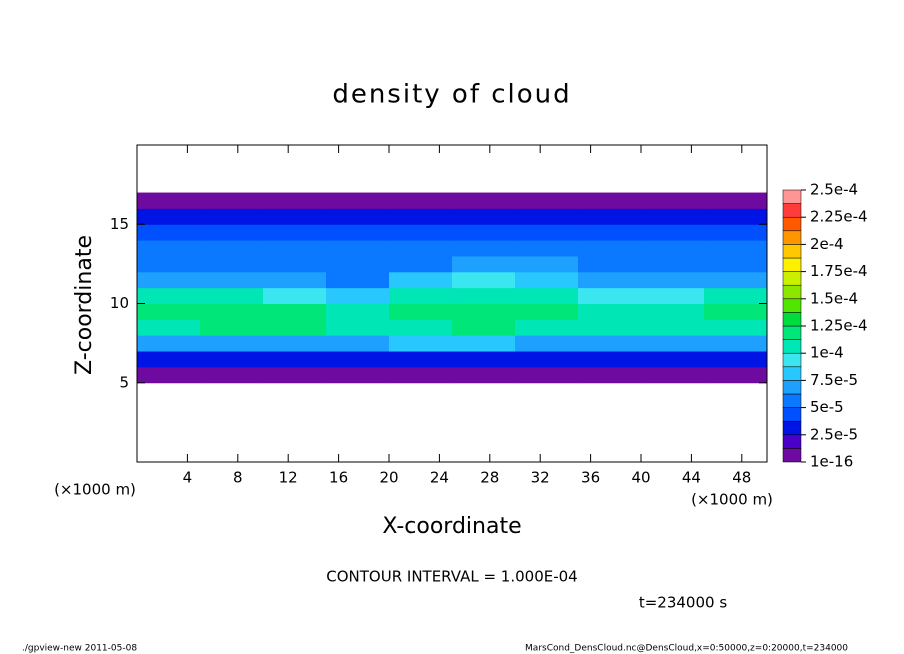  Describe the element at coordinates (839, 217) in the screenshot. I see `colorbar-label: 2.25e-4` at that location.